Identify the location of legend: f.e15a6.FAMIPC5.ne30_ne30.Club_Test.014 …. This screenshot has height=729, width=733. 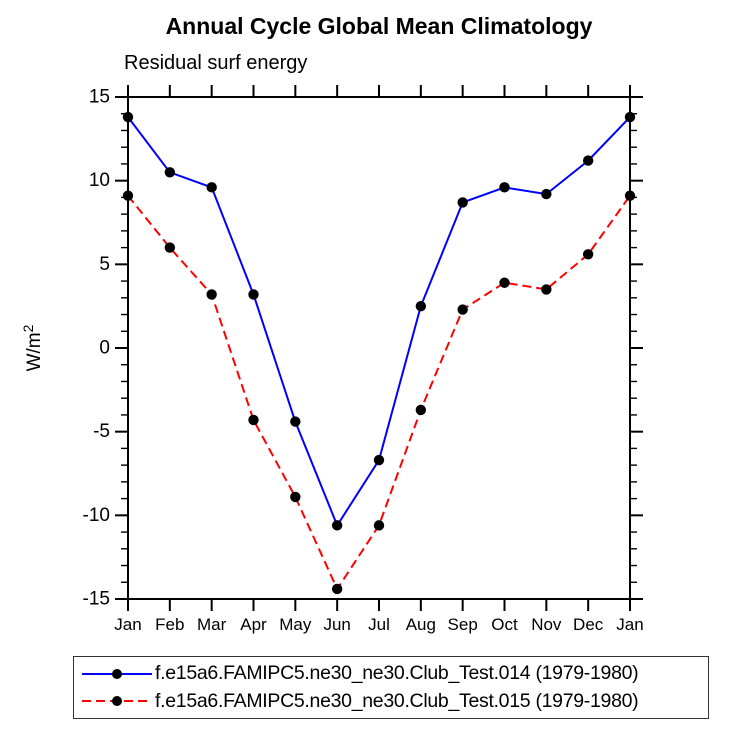
(391, 687).